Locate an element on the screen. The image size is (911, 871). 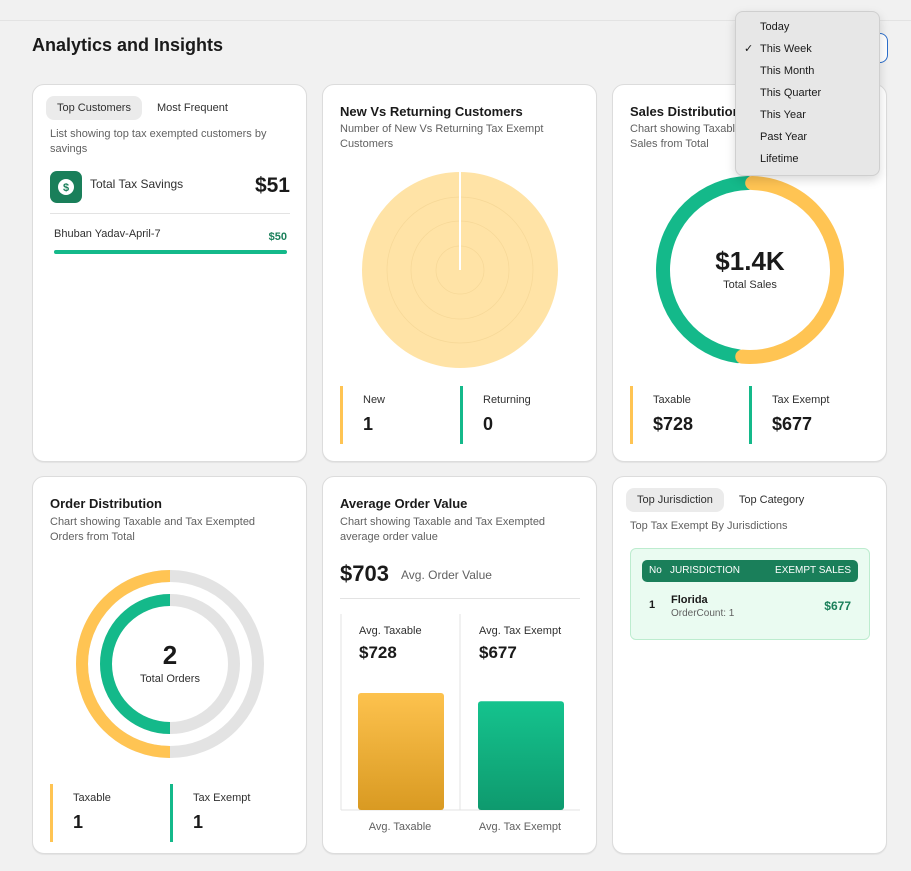
taxable-stat: Taxable $728 is located at coordinates (685, 415).